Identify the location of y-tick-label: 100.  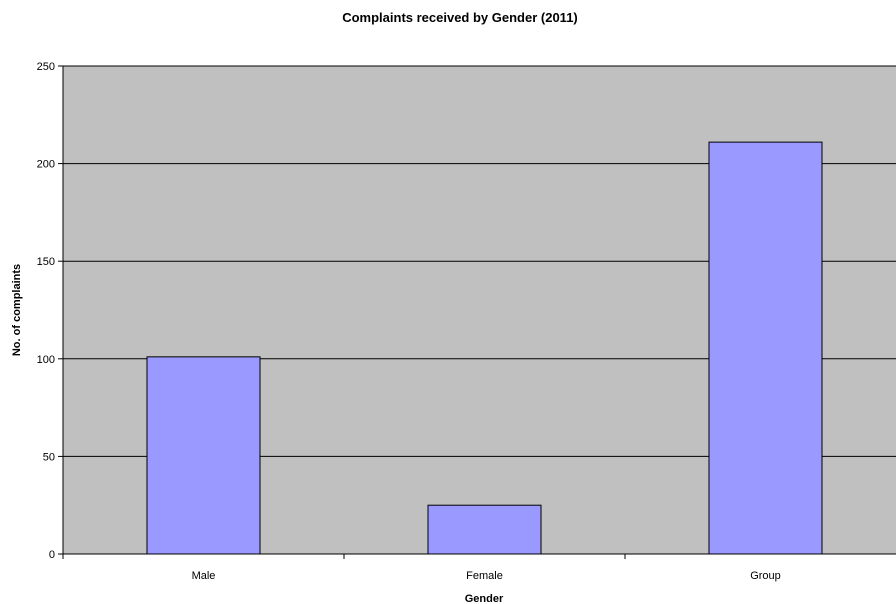
(46, 360).